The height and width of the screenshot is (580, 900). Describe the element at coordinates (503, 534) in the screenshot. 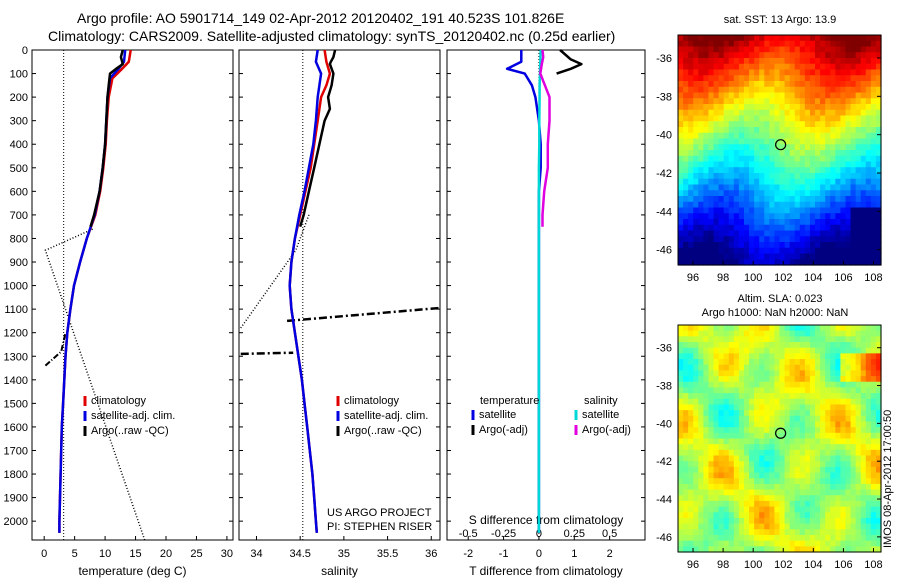

I see `diff-s-tick-label: -0.25` at that location.